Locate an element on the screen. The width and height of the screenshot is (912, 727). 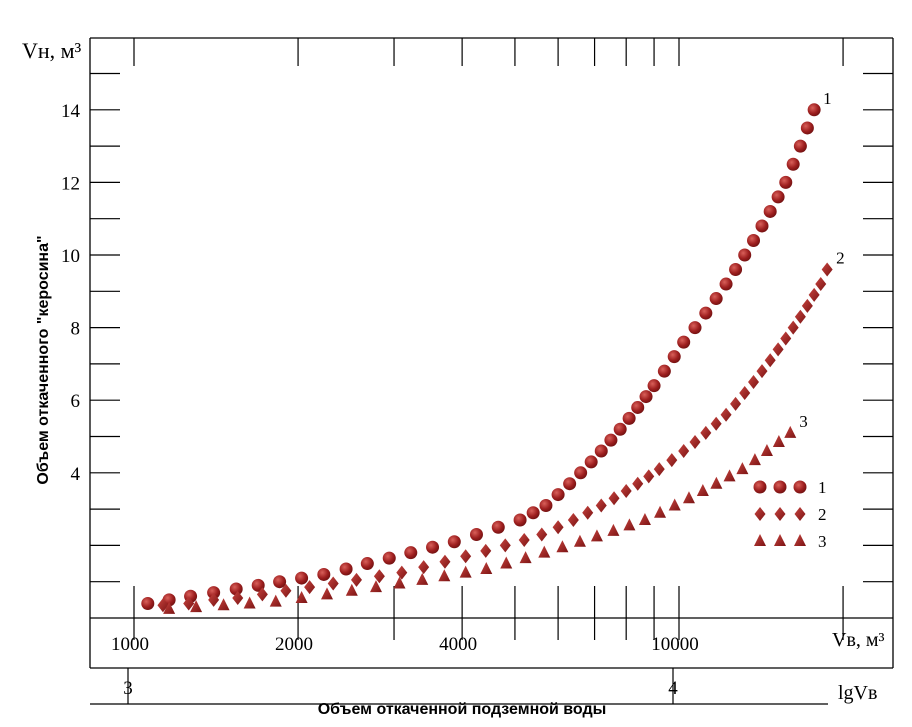
y-tick-label: 10 is located at coordinates (70, 256).